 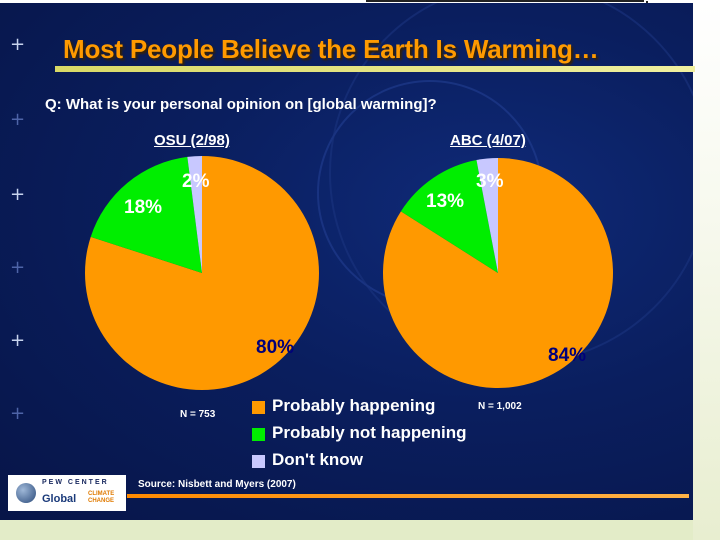 I want to click on sample-size-abc: N = 1,002, so click(x=500, y=406).